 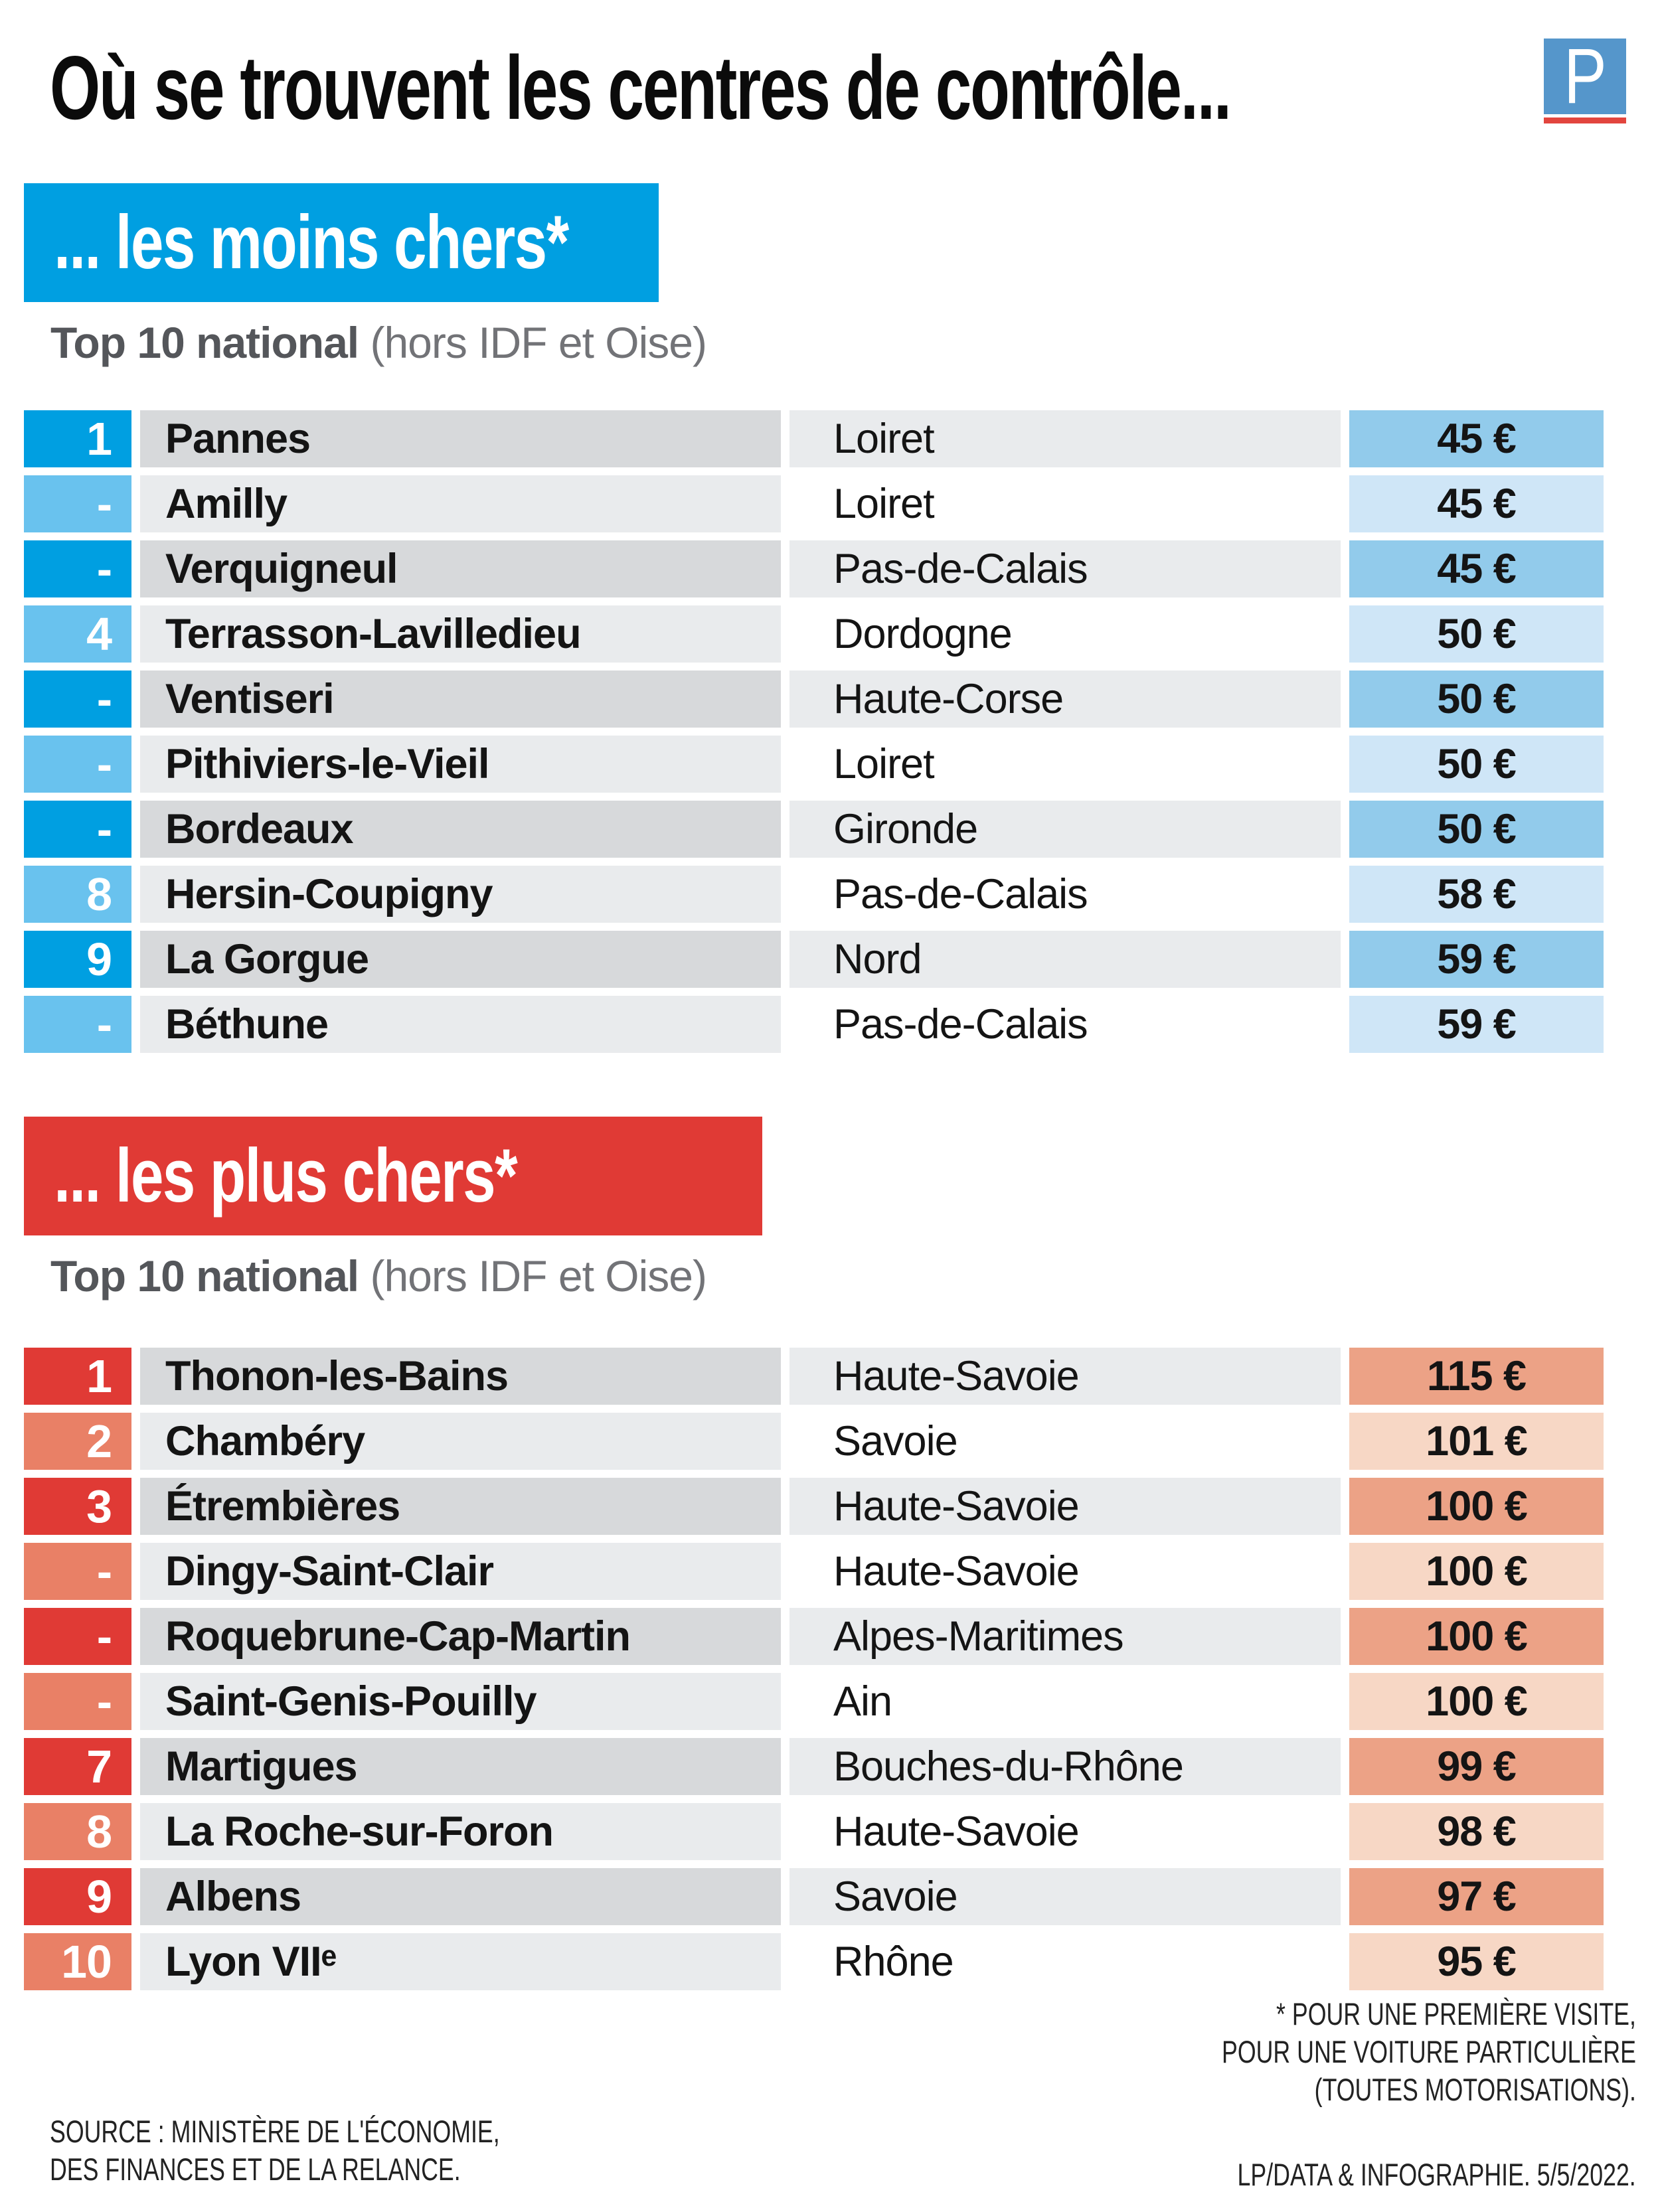 What do you see at coordinates (461, 1636) in the screenshot?
I see `city-cell: Roquebrune-Cap-Martin` at bounding box center [461, 1636].